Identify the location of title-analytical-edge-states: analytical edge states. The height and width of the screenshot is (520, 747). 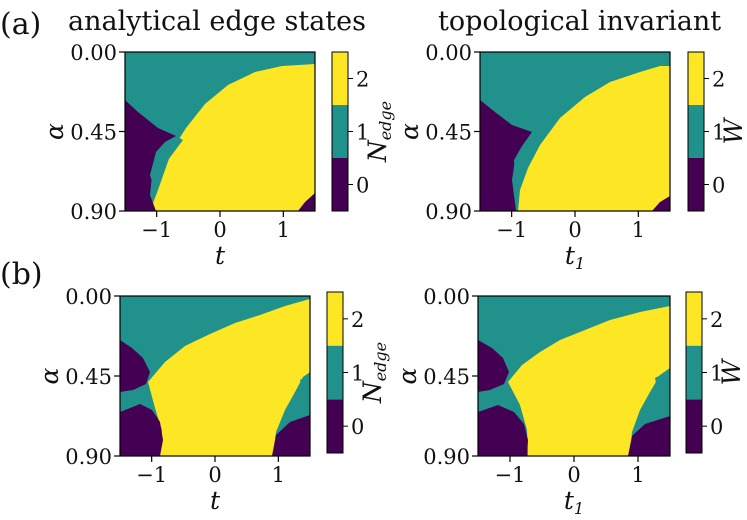
(217, 21).